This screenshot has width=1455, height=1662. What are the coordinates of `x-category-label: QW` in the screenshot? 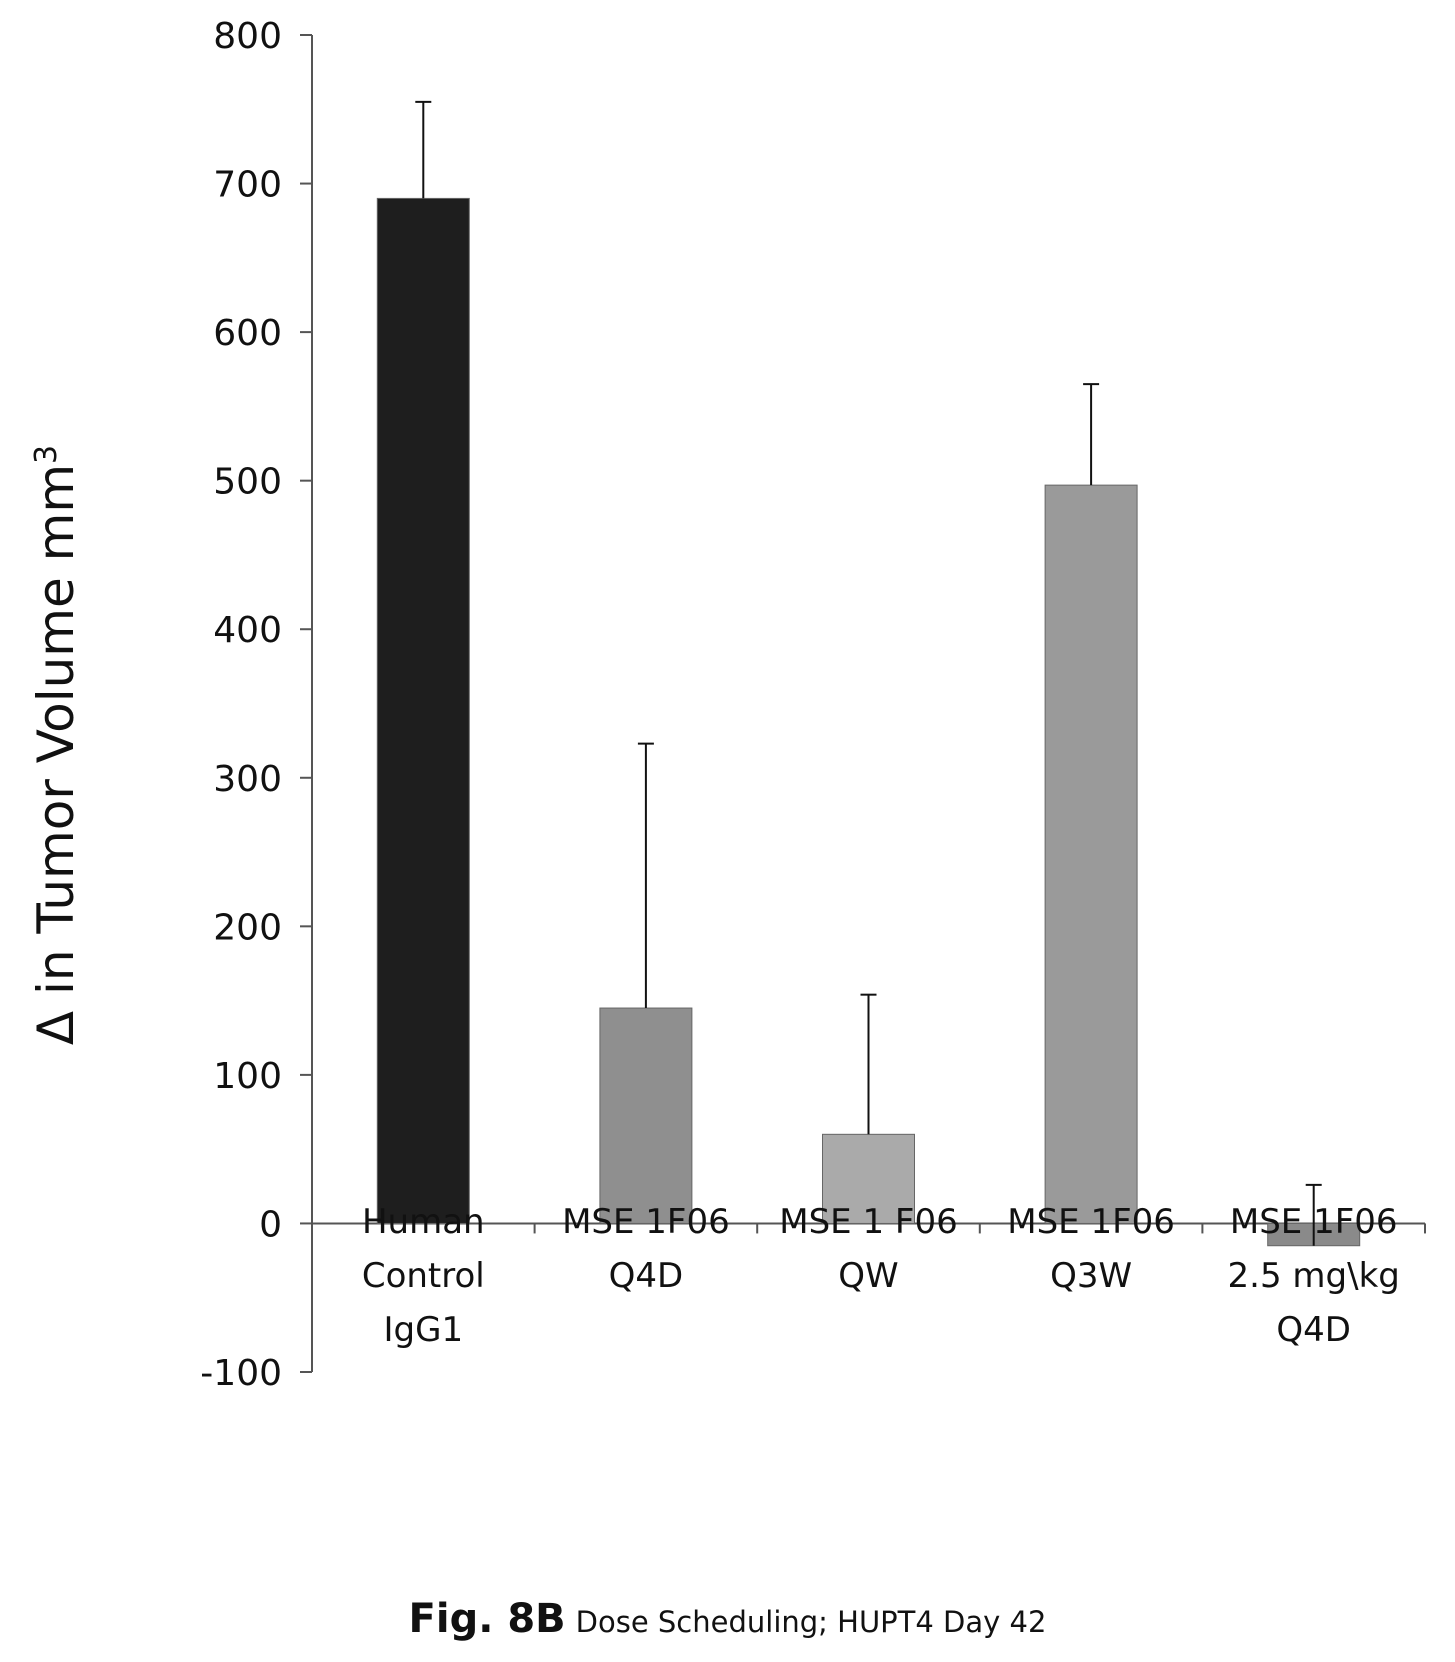 It's located at (868, 1276).